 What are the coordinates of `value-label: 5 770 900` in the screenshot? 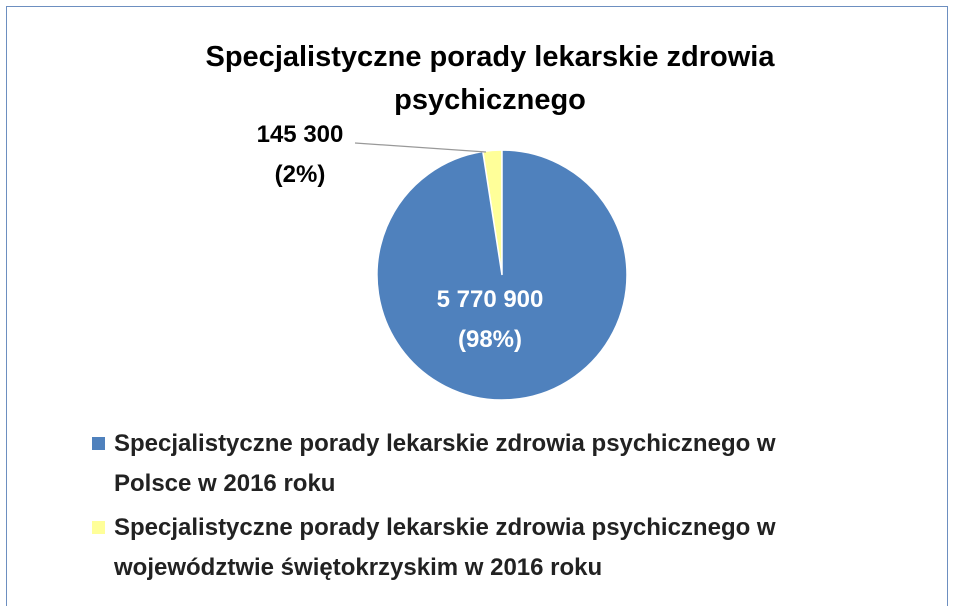 It's located at (490, 299).